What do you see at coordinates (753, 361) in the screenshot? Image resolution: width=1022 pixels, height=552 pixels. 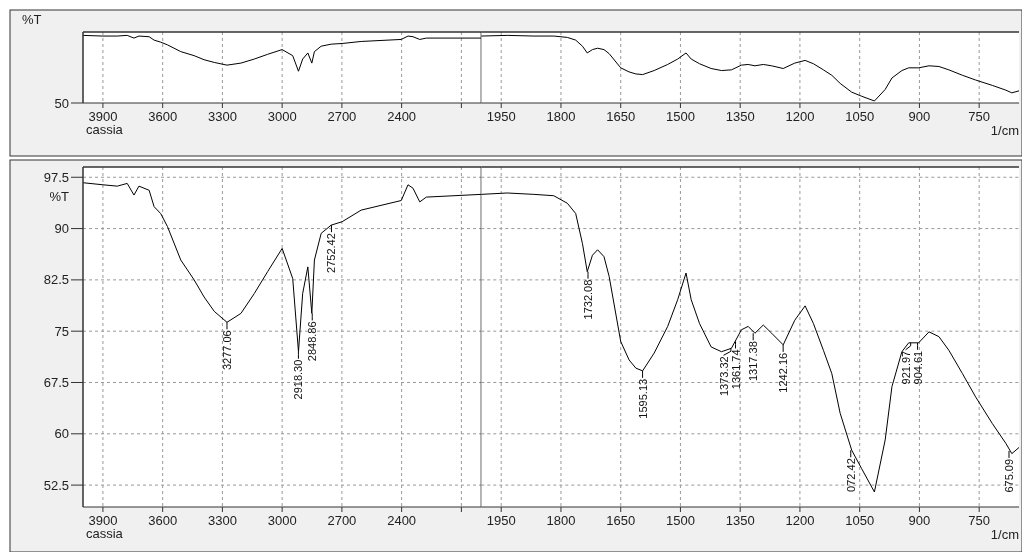 I see `annotation: 1317.38` at bounding box center [753, 361].